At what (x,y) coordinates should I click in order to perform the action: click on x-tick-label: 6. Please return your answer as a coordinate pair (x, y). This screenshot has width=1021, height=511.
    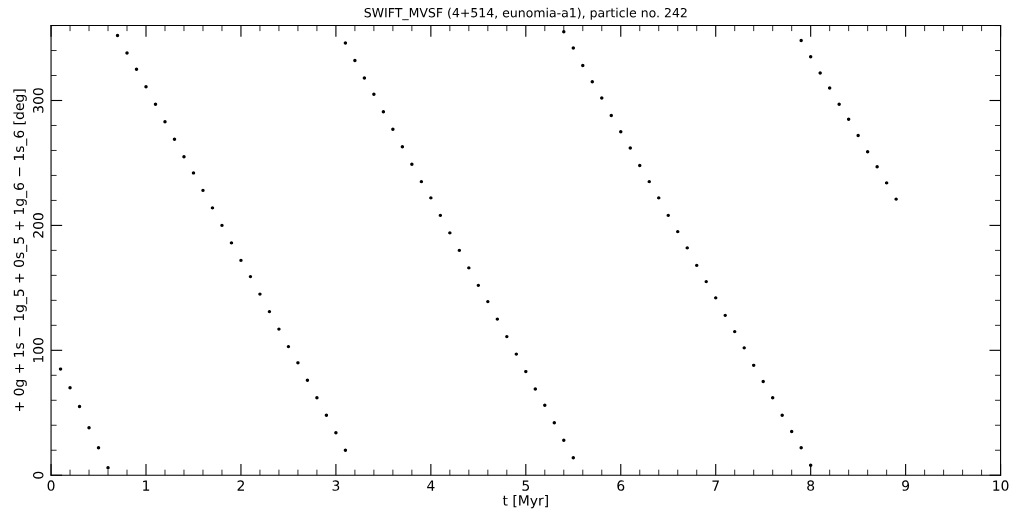
    Looking at the image, I should click on (621, 485).